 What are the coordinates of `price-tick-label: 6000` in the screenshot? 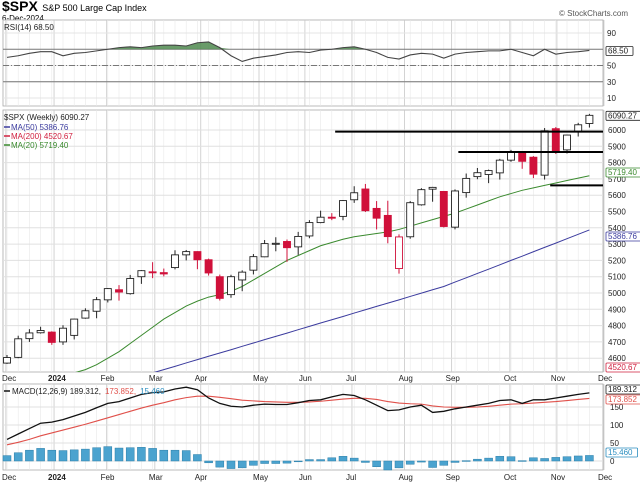 It's located at (617, 130).